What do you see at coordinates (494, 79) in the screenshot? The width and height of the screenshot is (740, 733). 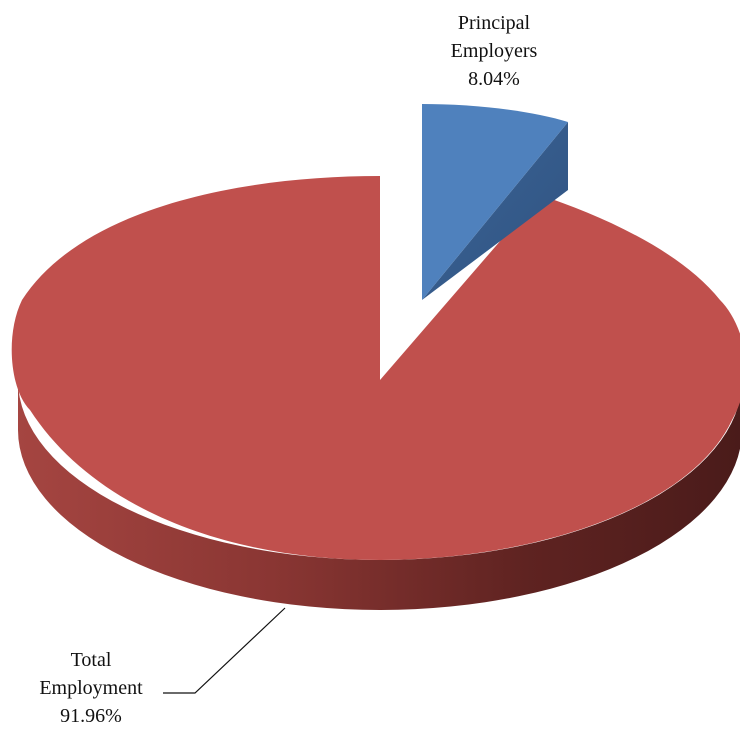 I see `principal-employers-percent-label: 8.04%` at bounding box center [494, 79].